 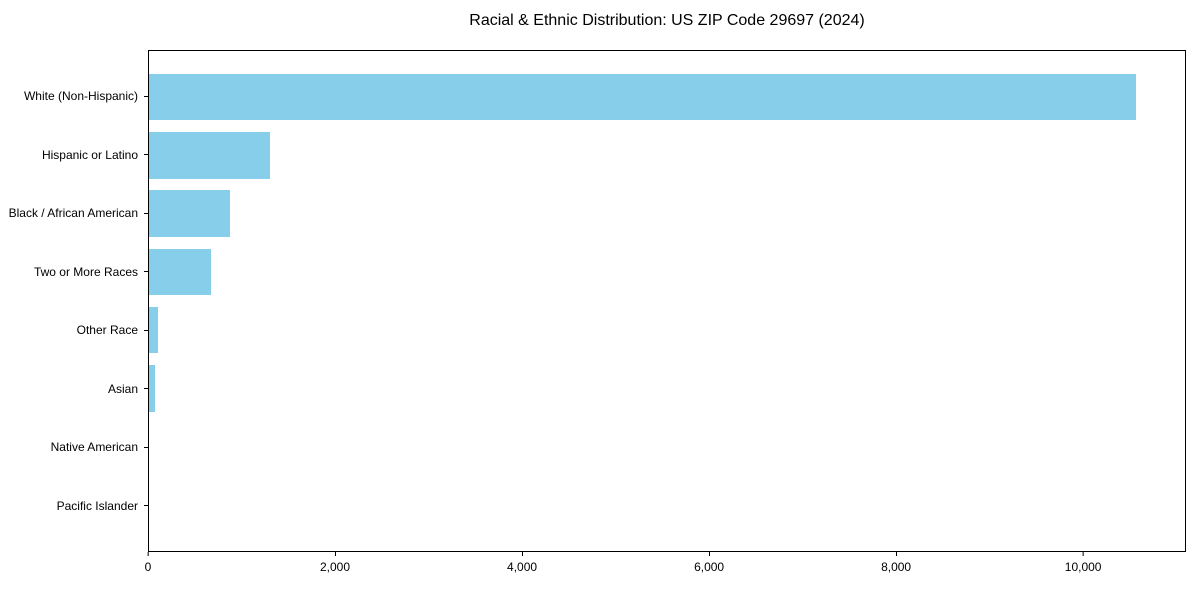 What do you see at coordinates (89, 154) in the screenshot?
I see `y-axis-label: Hispanic or Latino` at bounding box center [89, 154].